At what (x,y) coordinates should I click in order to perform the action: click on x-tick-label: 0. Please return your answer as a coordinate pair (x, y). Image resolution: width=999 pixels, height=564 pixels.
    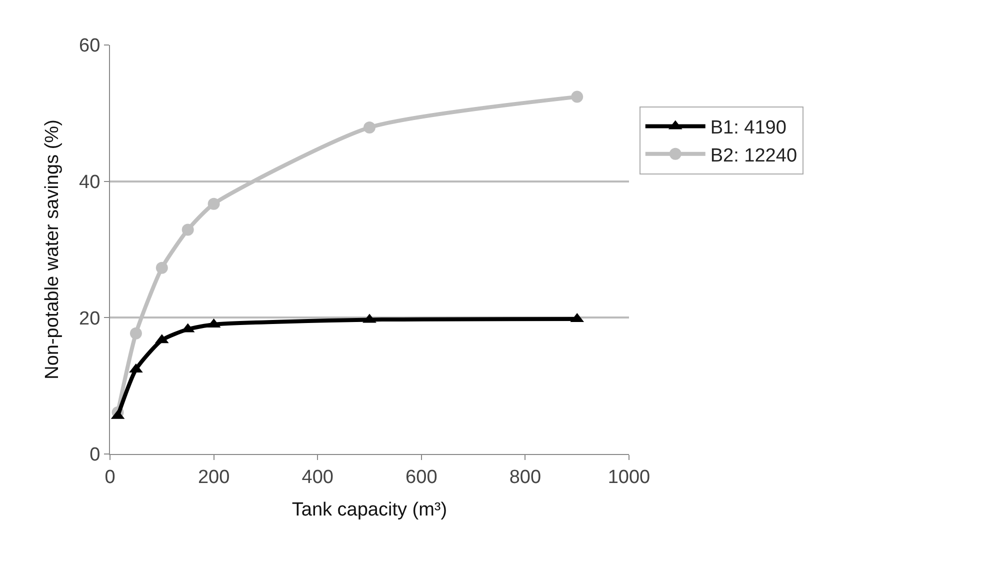
    Looking at the image, I should click on (110, 477).